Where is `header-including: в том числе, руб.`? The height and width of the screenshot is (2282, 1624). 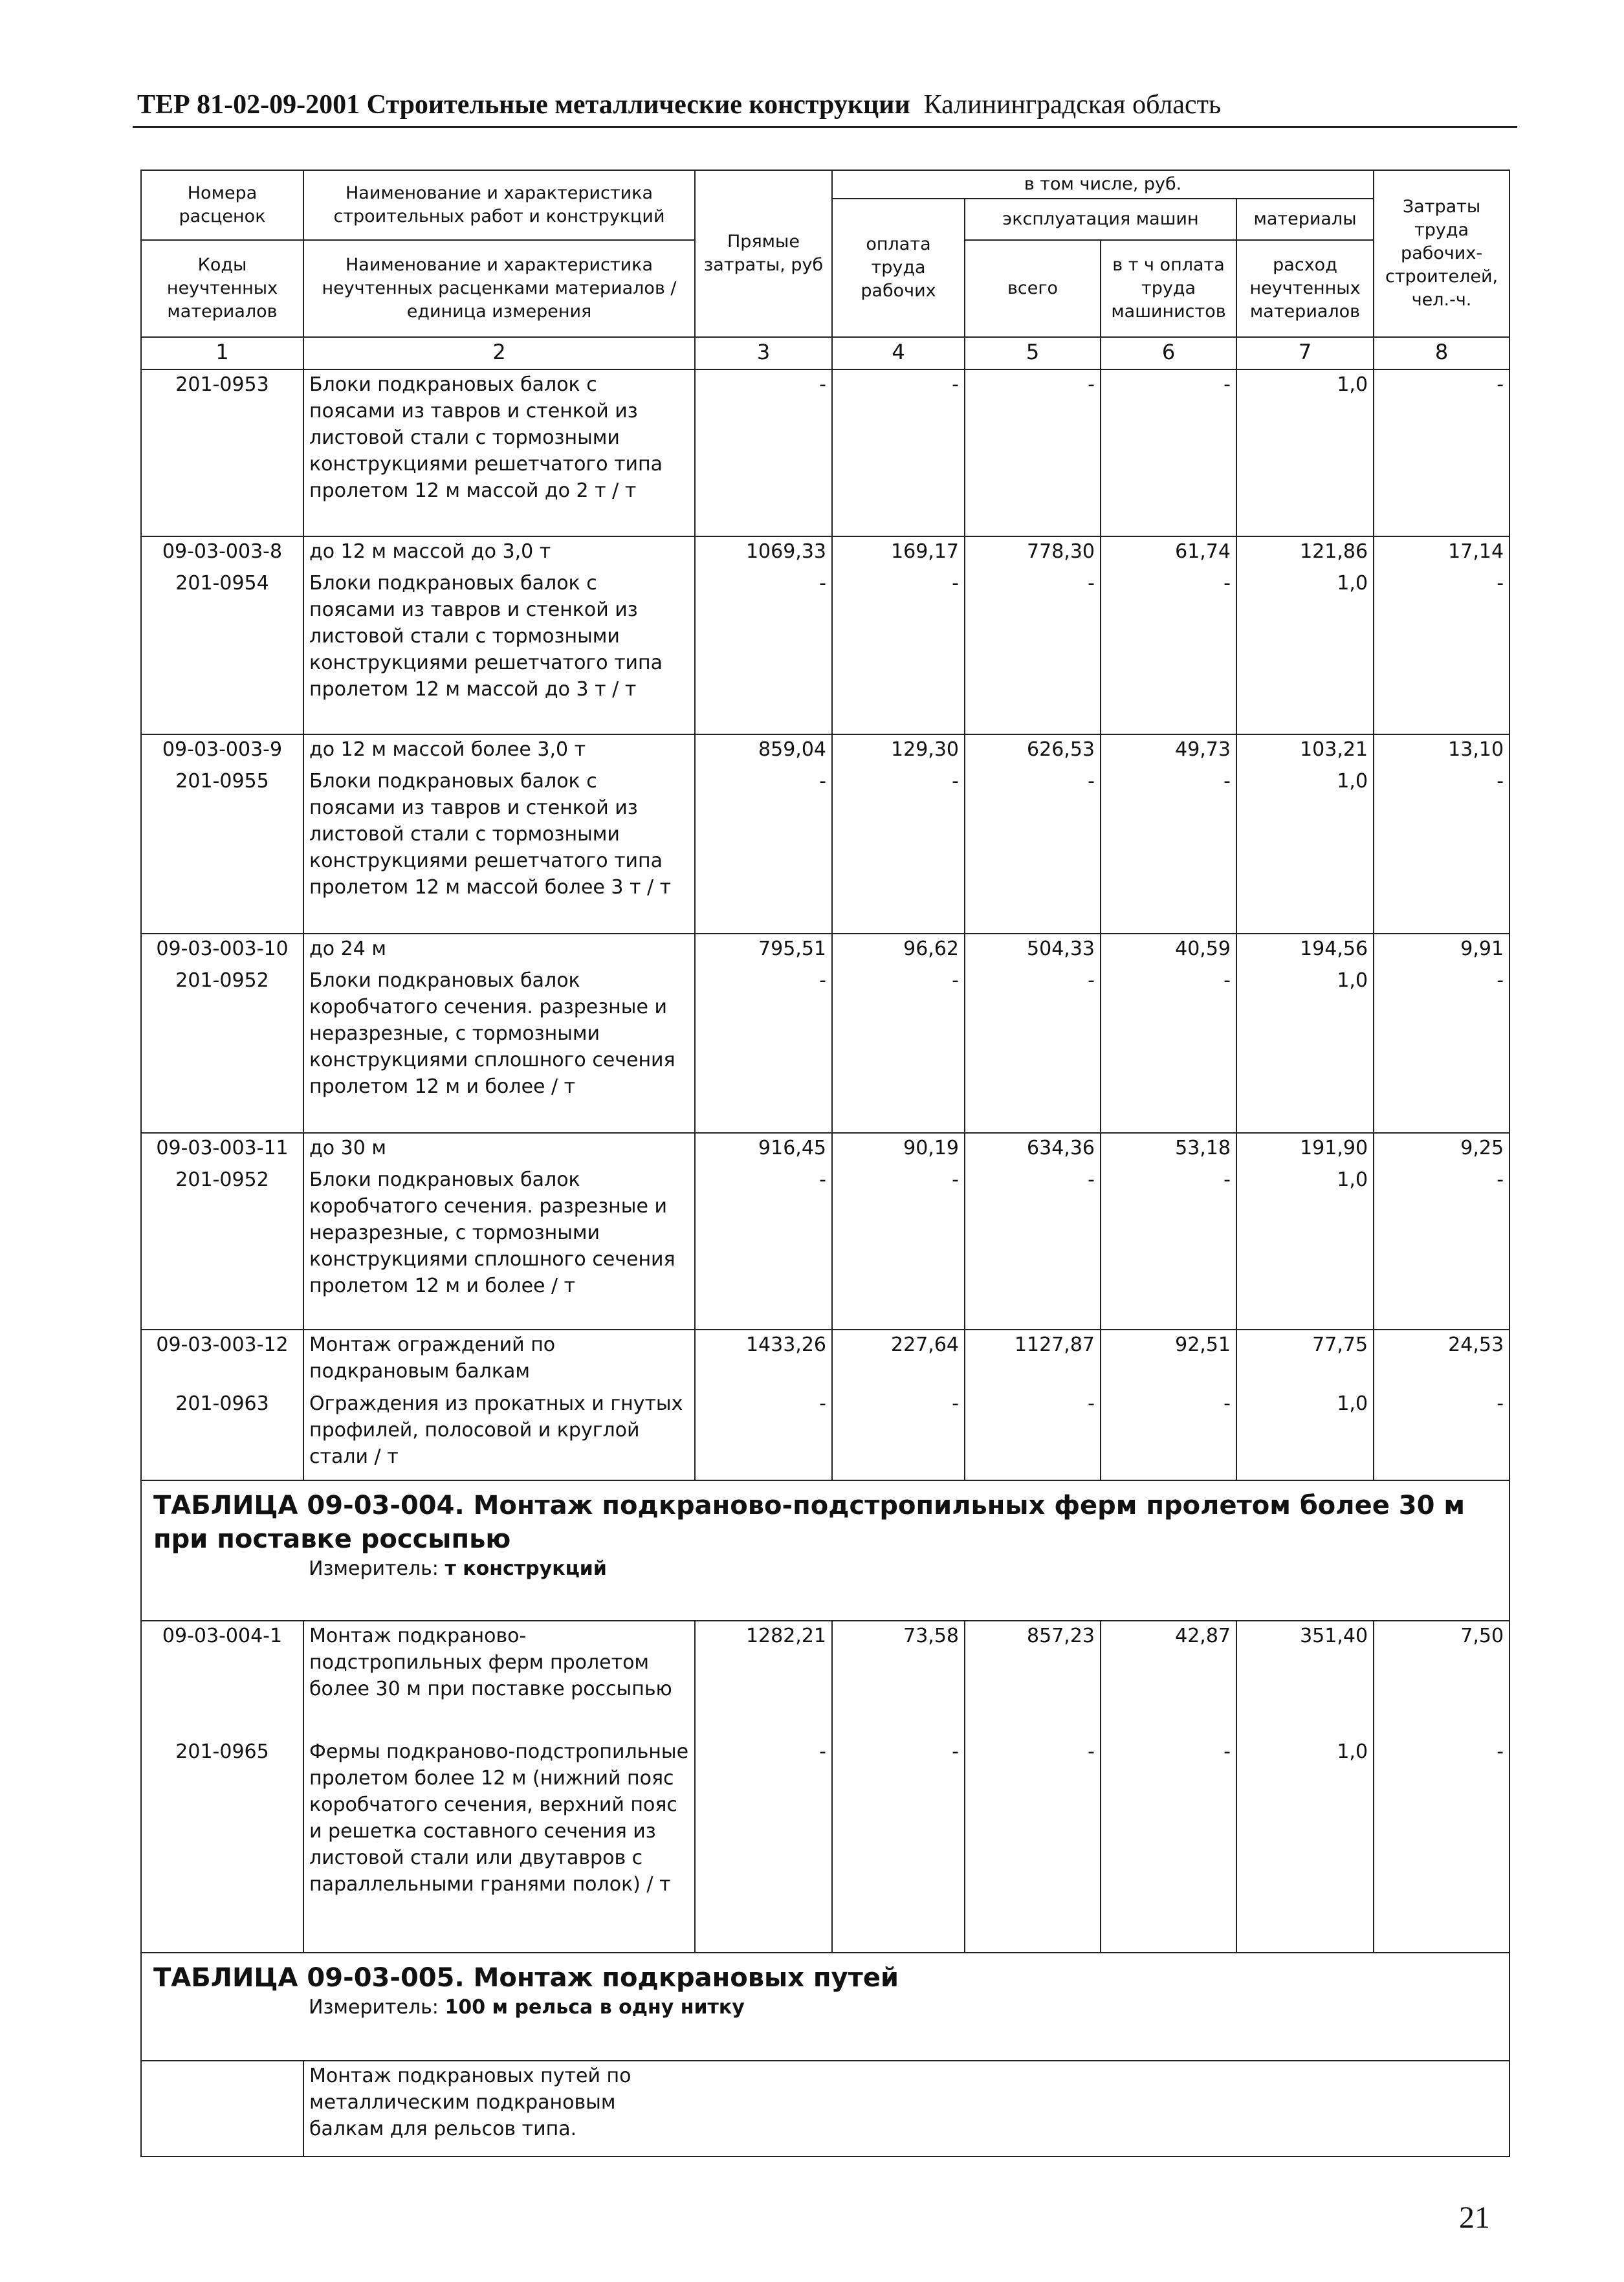
header-including: в том числе, руб. is located at coordinates (1103, 184).